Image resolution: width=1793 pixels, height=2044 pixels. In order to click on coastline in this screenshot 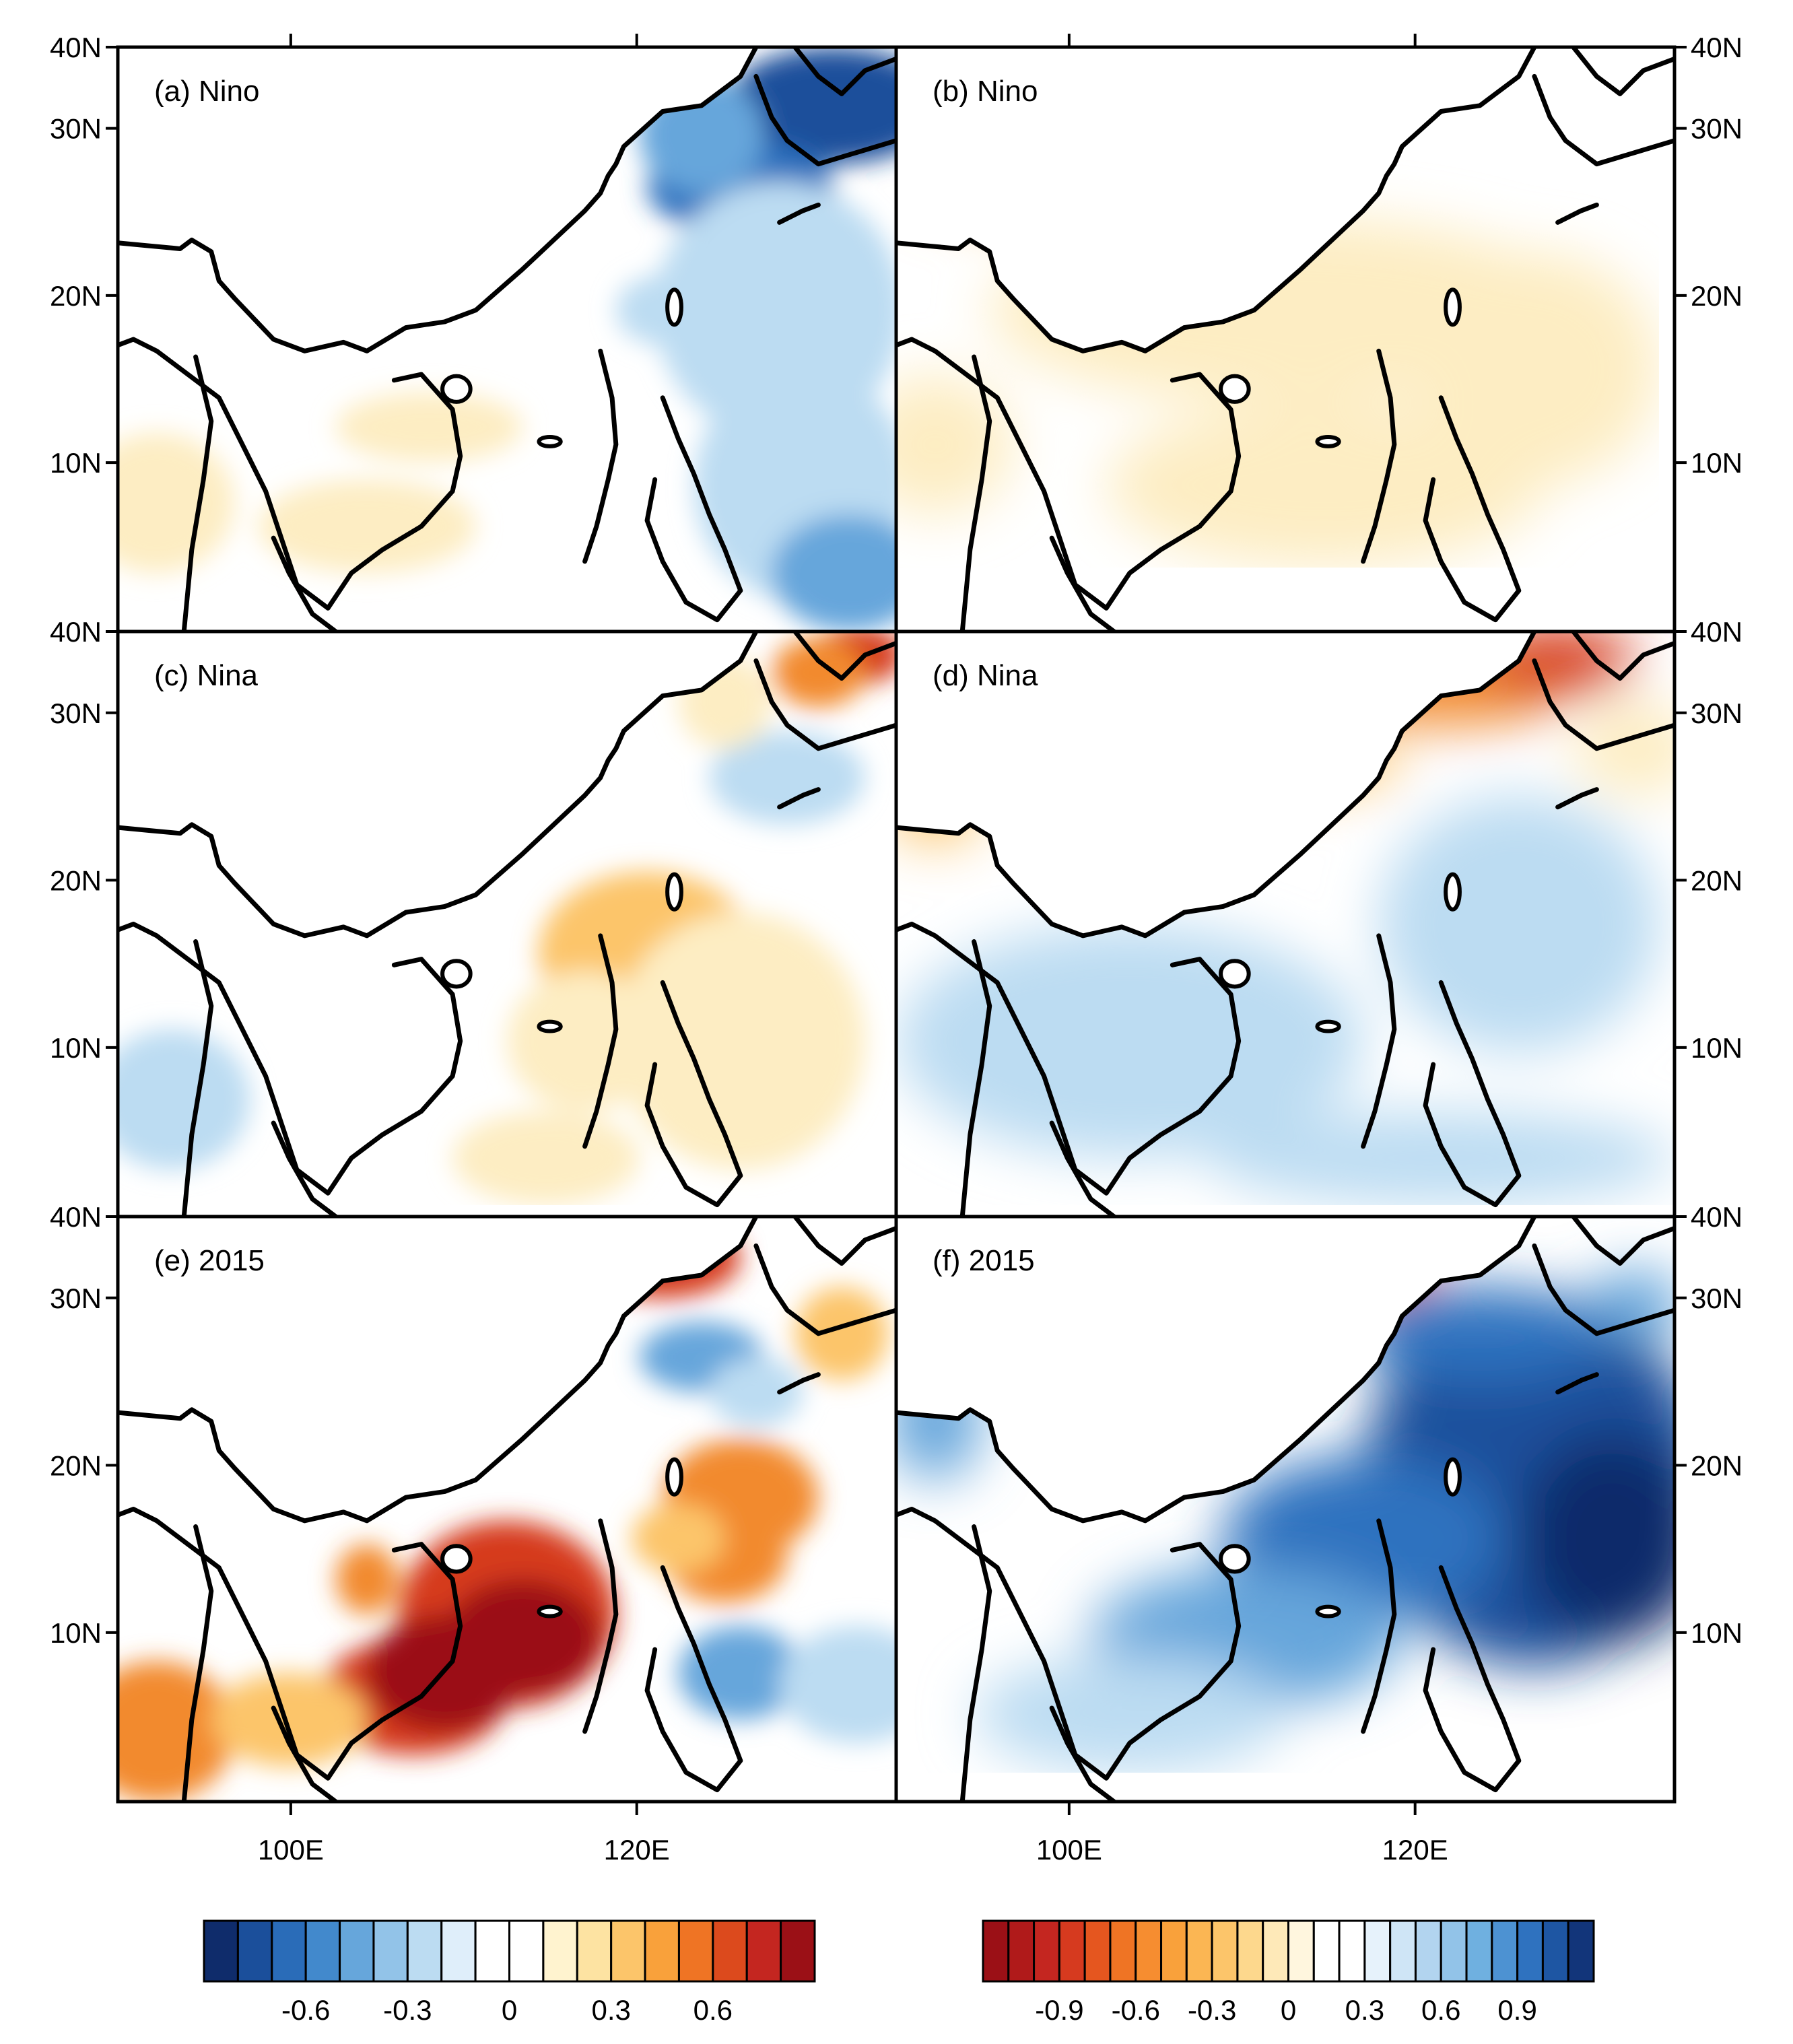, I will do `click(1285, 339)`.